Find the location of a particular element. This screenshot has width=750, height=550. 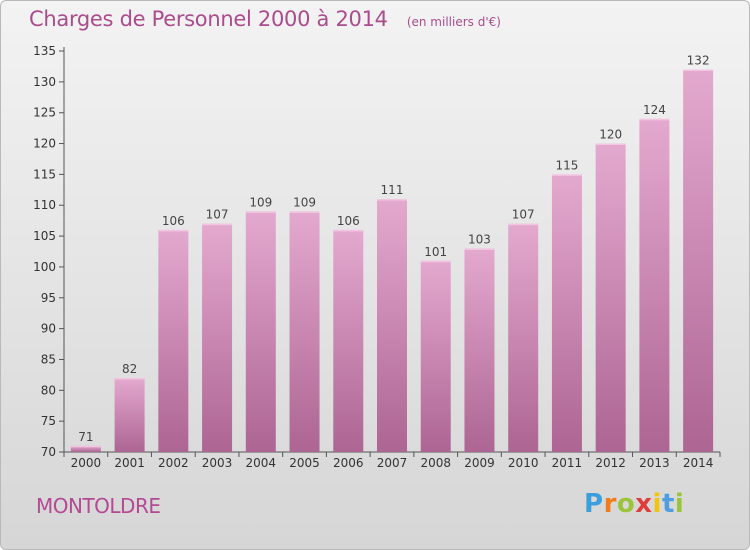

x-tick-label: 2013 is located at coordinates (654, 463).